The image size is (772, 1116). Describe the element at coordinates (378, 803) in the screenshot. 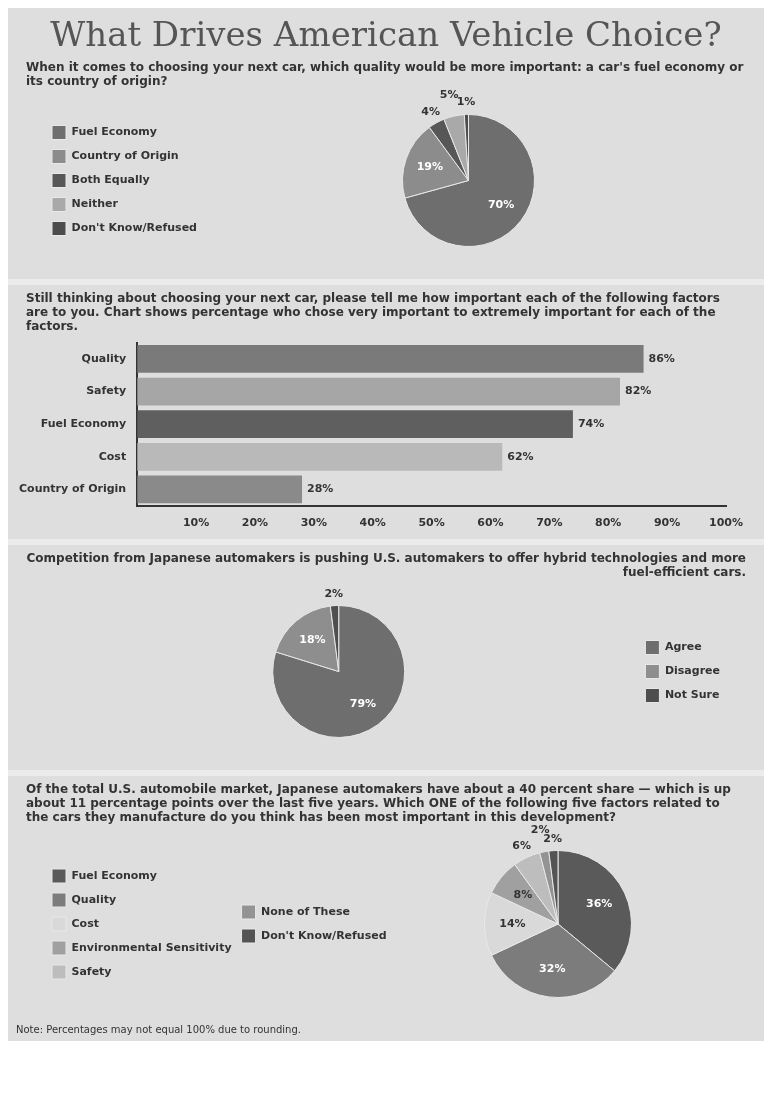

I see `chart-title: Of the total U.S. automobile market, Japanese automakers have about a 40 percent share — which is up about 11 percentage points over the last five years. Which ONE of the following five factors related to the cars they manufacture do you think has been most important in this development?` at that location.